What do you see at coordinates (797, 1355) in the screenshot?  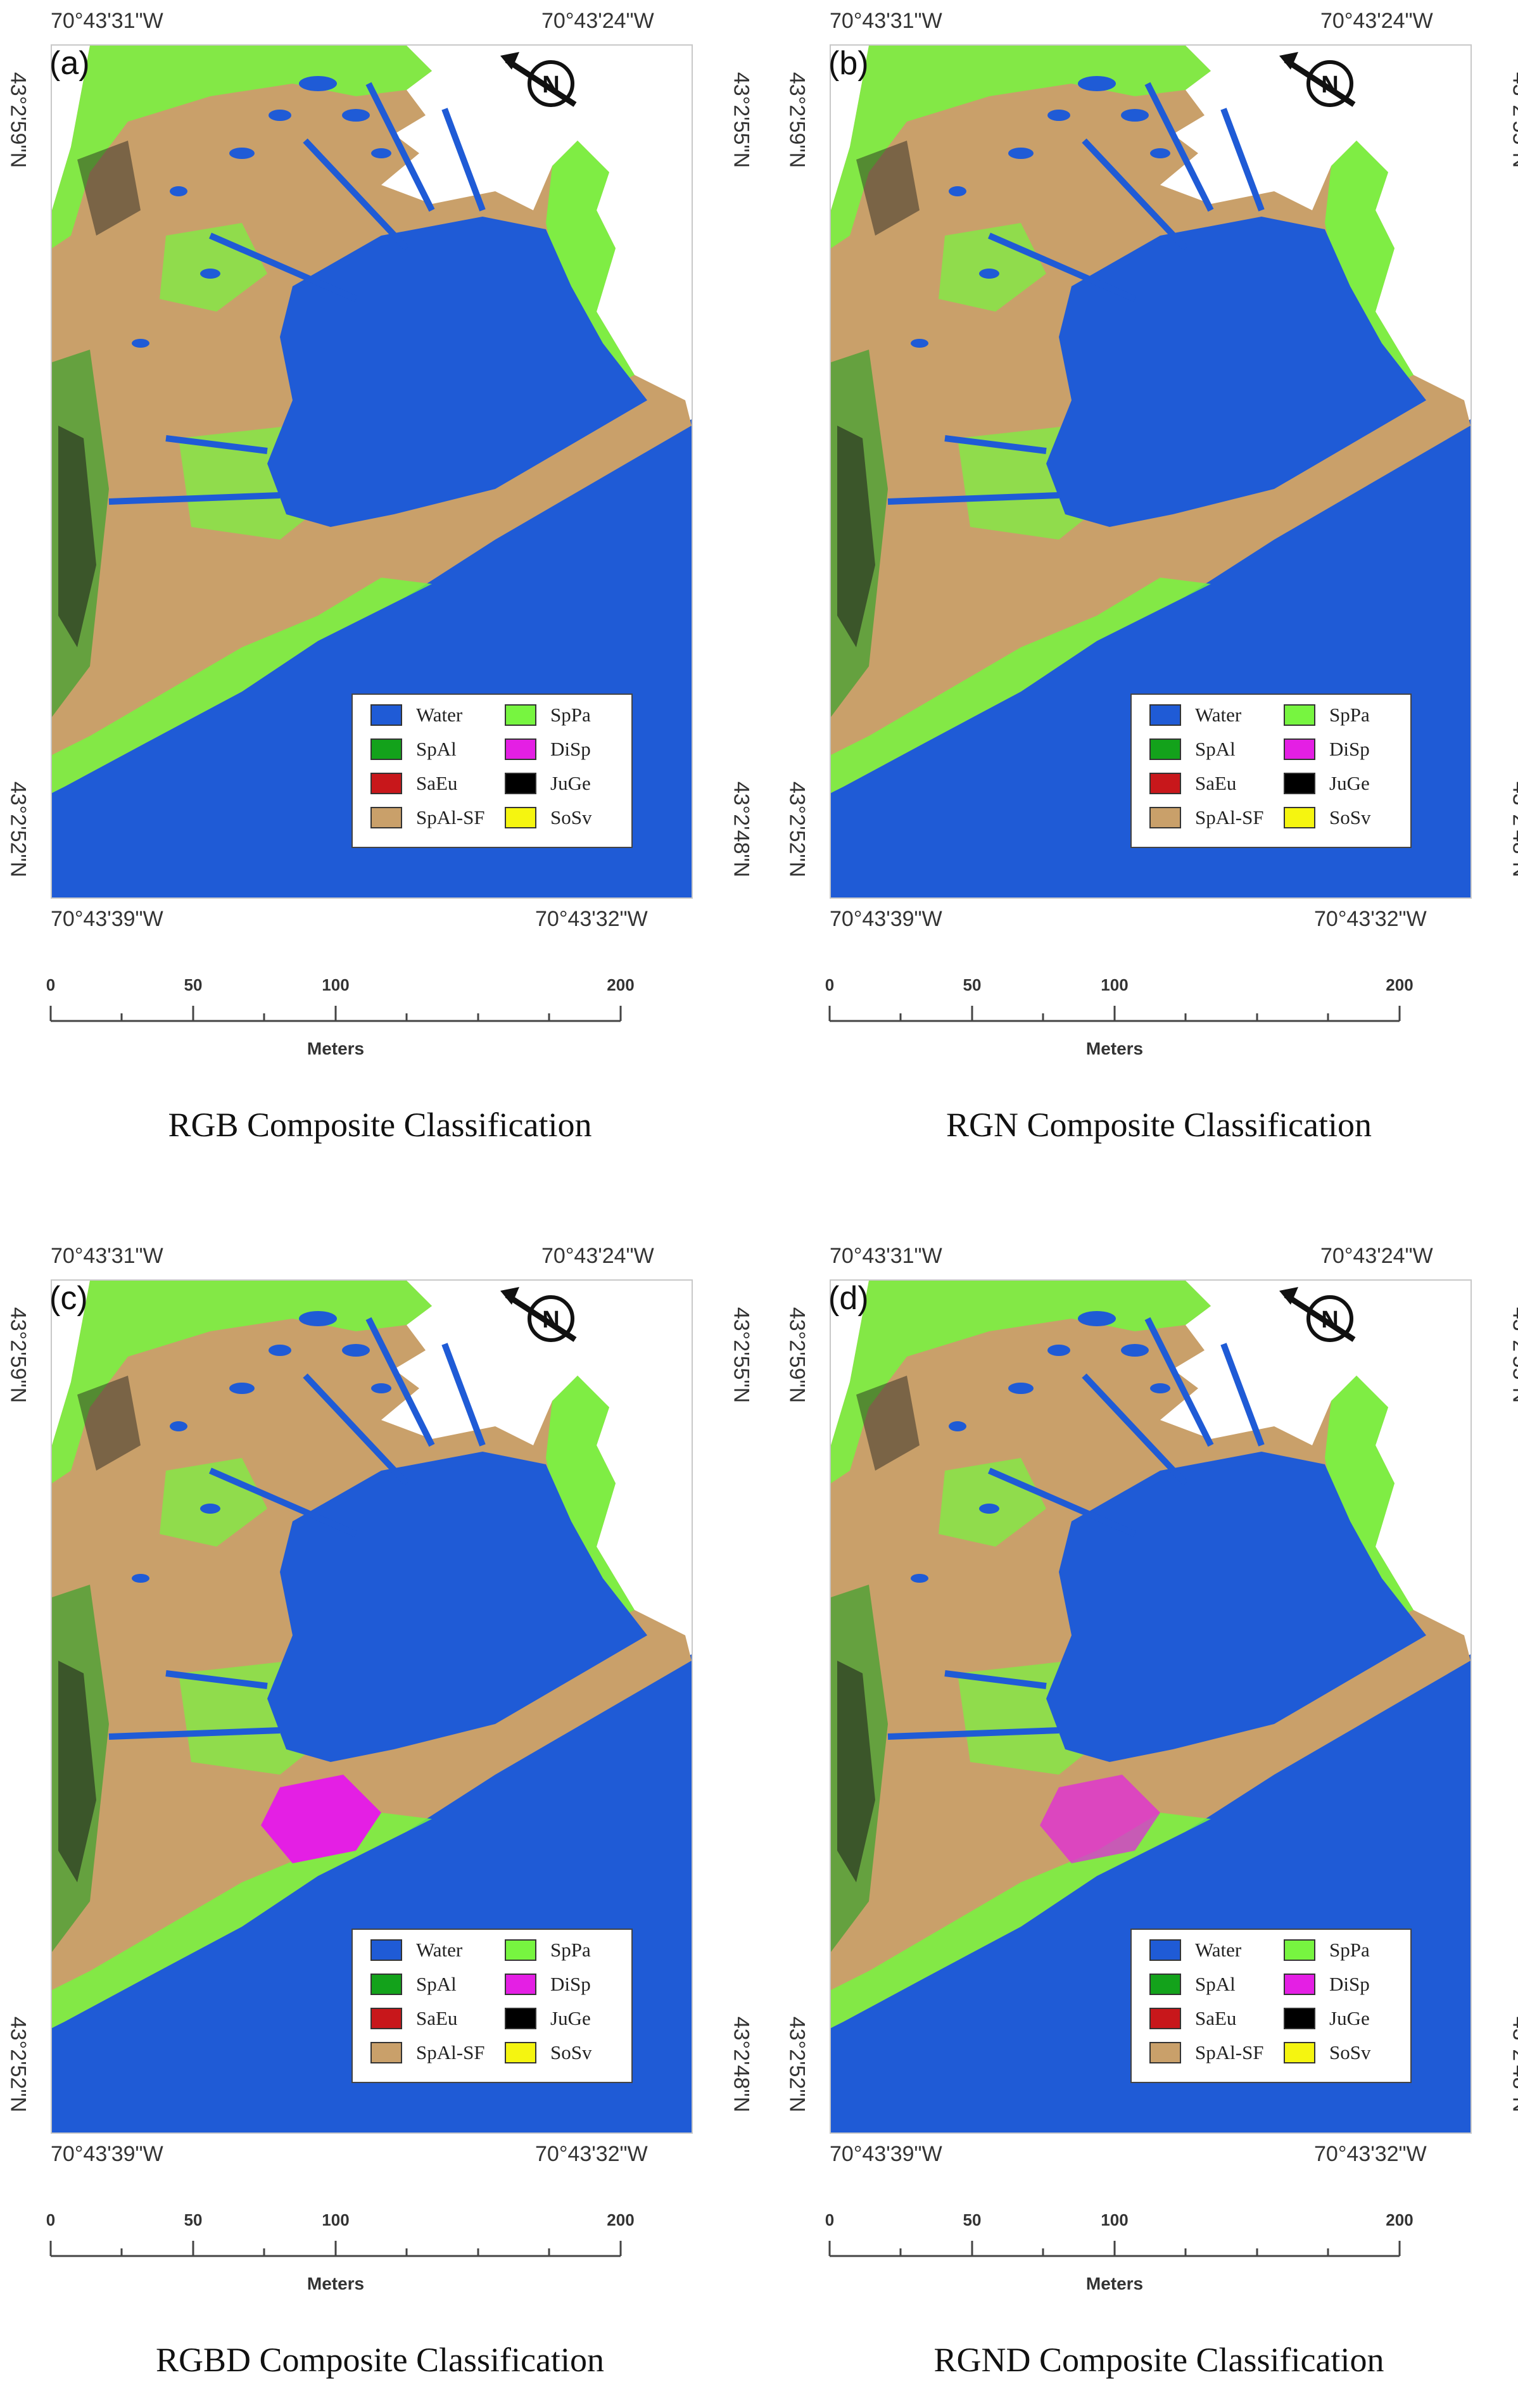 I see `coord-left-top: 43°2'59"N` at bounding box center [797, 1355].